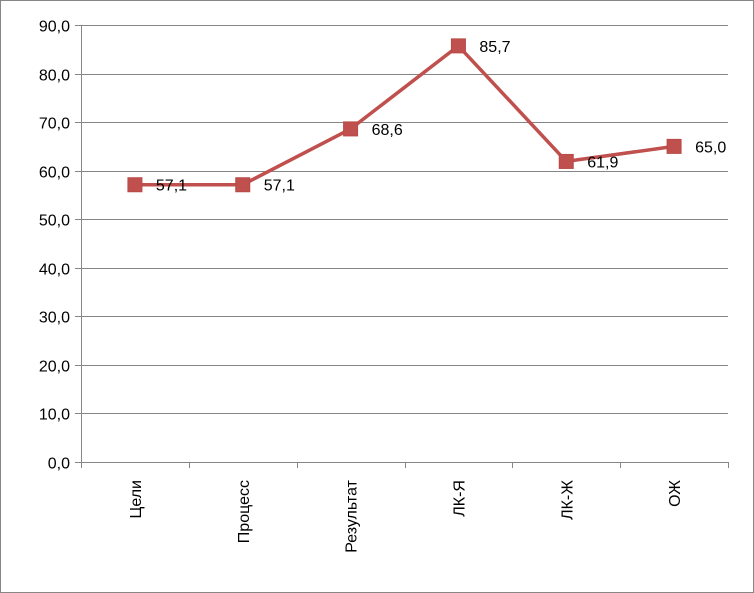  I want to click on y-tick-label: 90,0, so click(54, 27).